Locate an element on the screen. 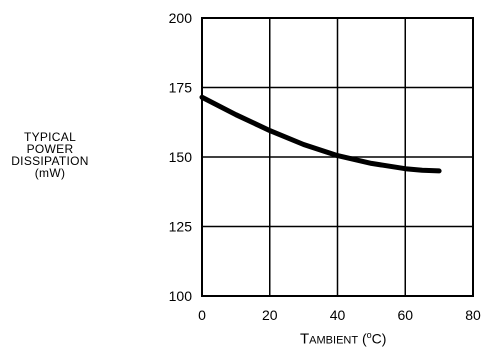 The height and width of the screenshot is (355, 483). x-axis-label-subscript: AMBIENT is located at coordinates (334, 340).